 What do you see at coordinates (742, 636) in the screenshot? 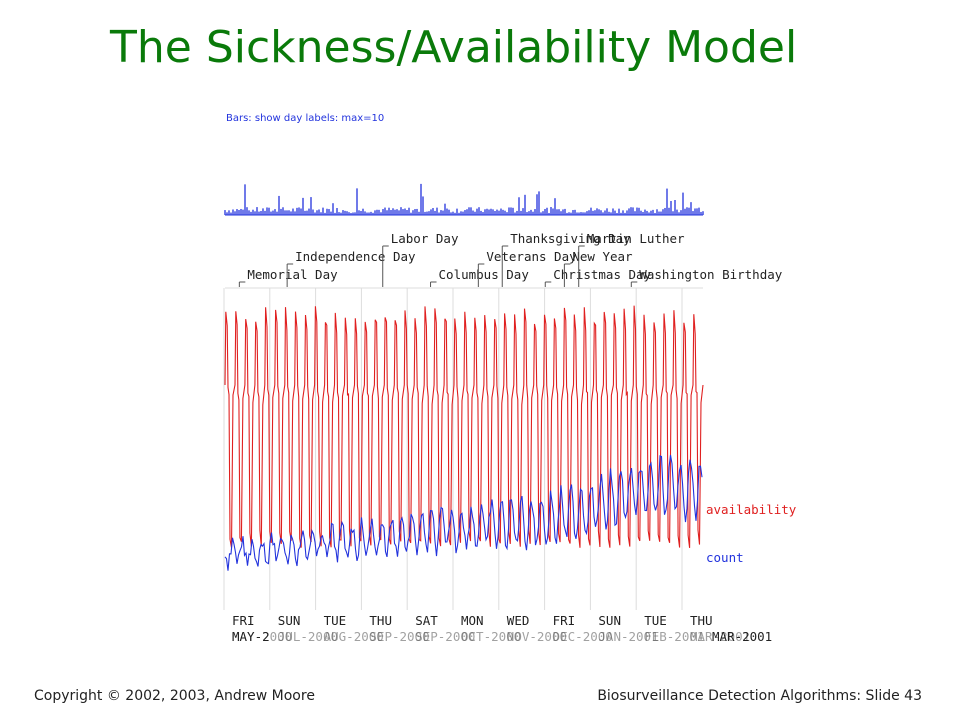
I see `x-date-last: MAR-2001` at bounding box center [742, 636].